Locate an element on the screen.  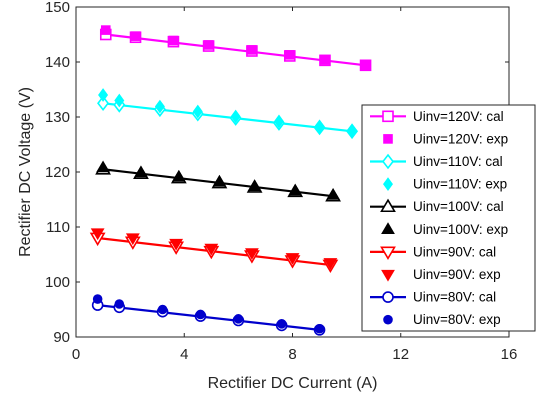
legend-item: Uinv=120V: cal is located at coordinates (437, 116).